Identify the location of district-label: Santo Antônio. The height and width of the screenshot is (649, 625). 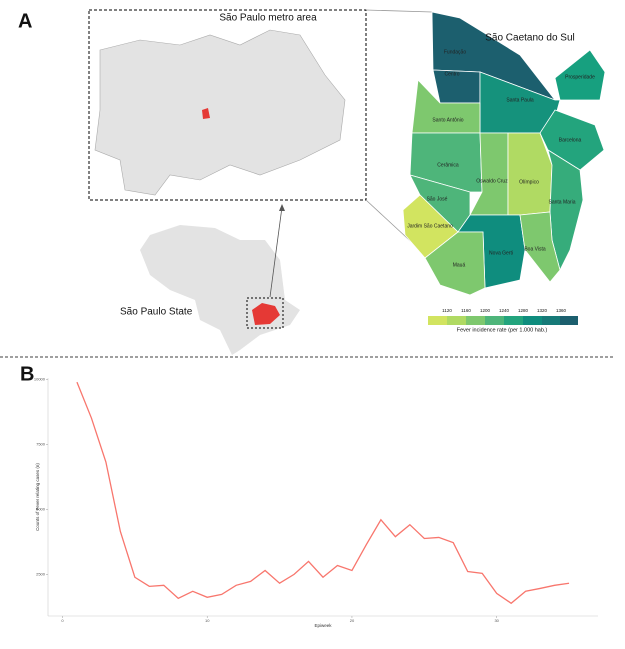
(447, 120).